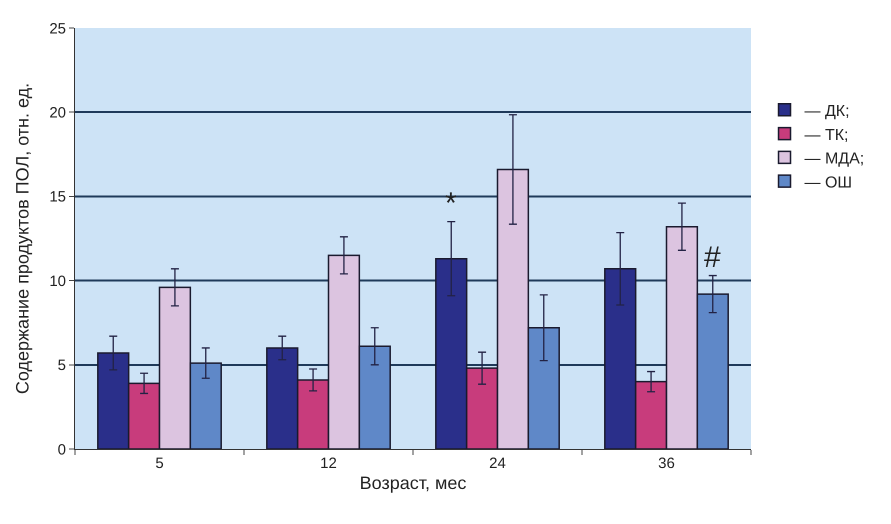 The width and height of the screenshot is (891, 524). I want to click on x-axis-title: Возраст, мес, so click(413, 483).